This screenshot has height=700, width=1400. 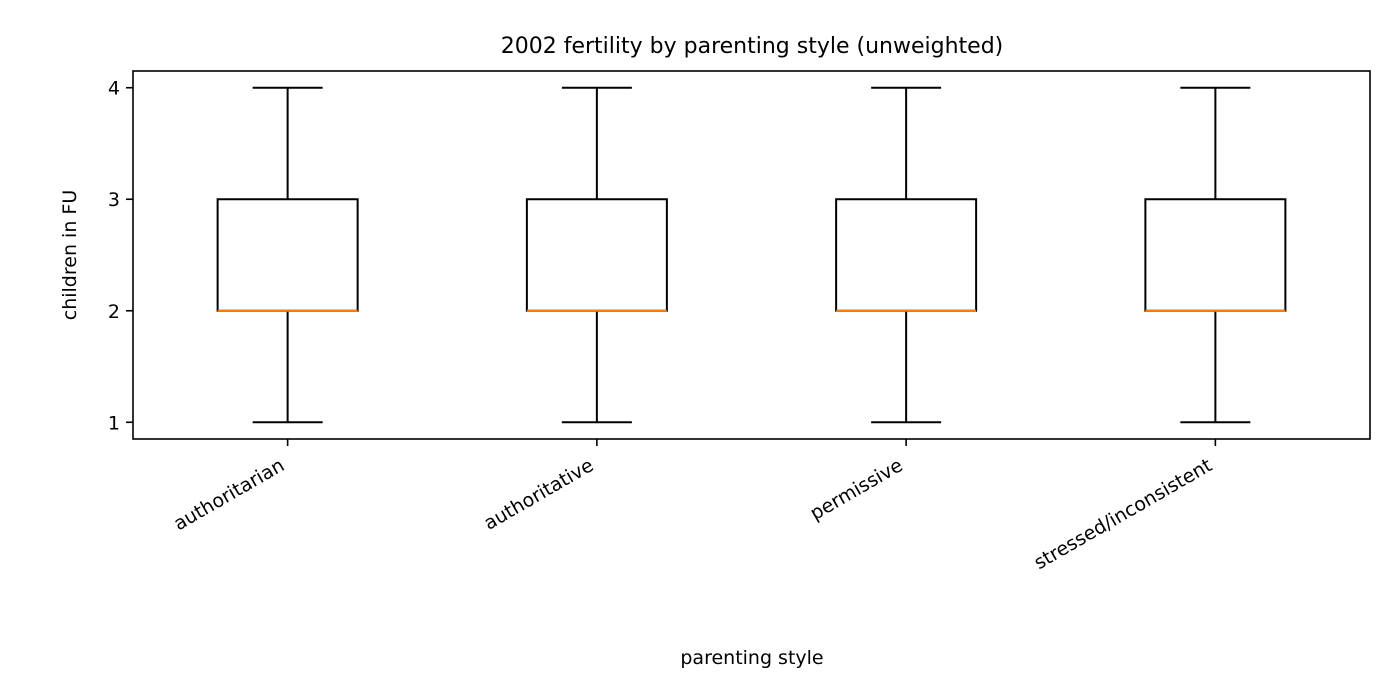 I want to click on x-tick-label: permissive, so click(x=856, y=489).